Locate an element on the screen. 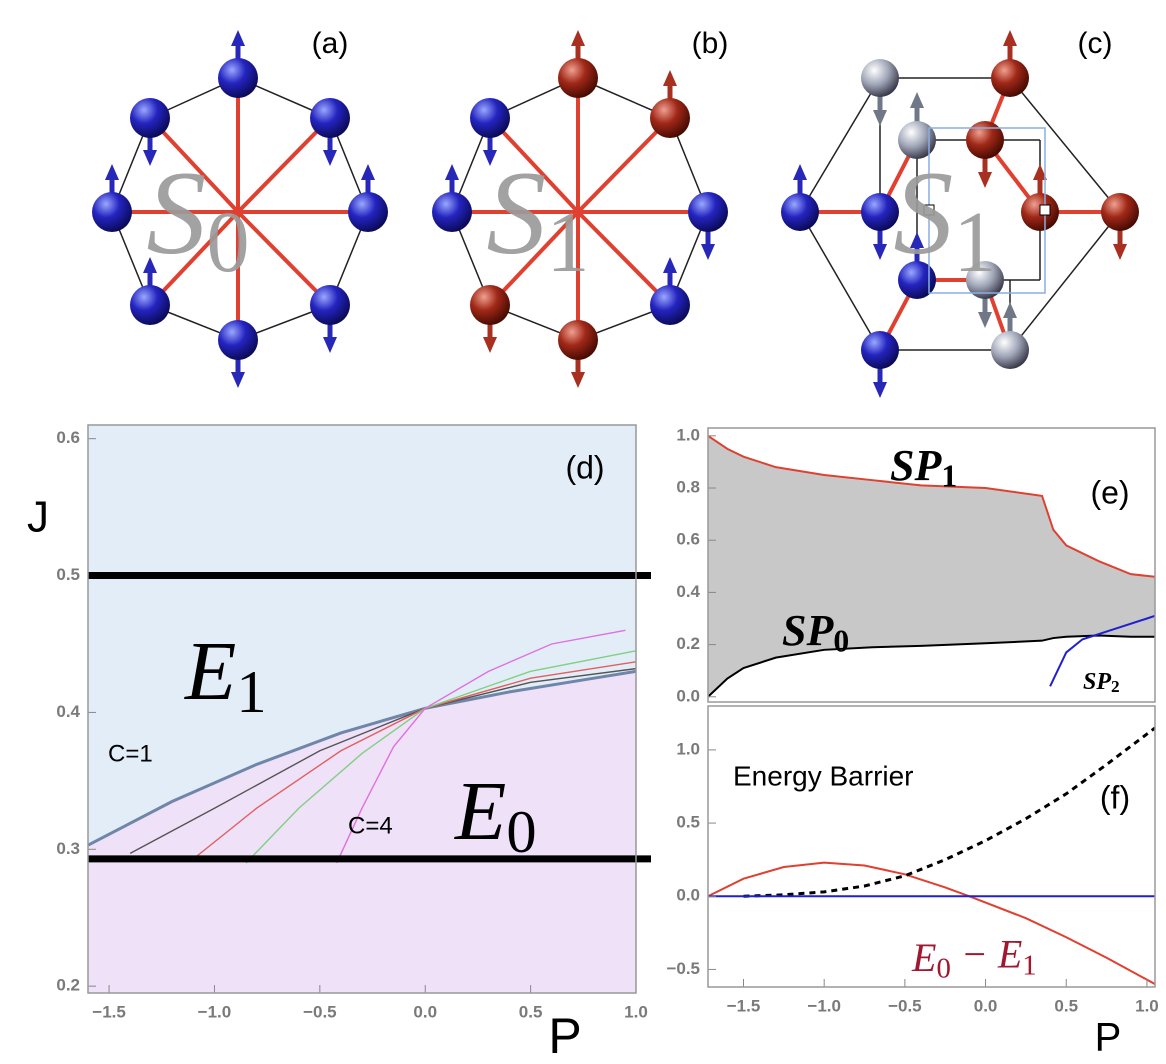 The height and width of the screenshot is (1064, 1166). phase-label: E1 is located at coordinates (225, 675).